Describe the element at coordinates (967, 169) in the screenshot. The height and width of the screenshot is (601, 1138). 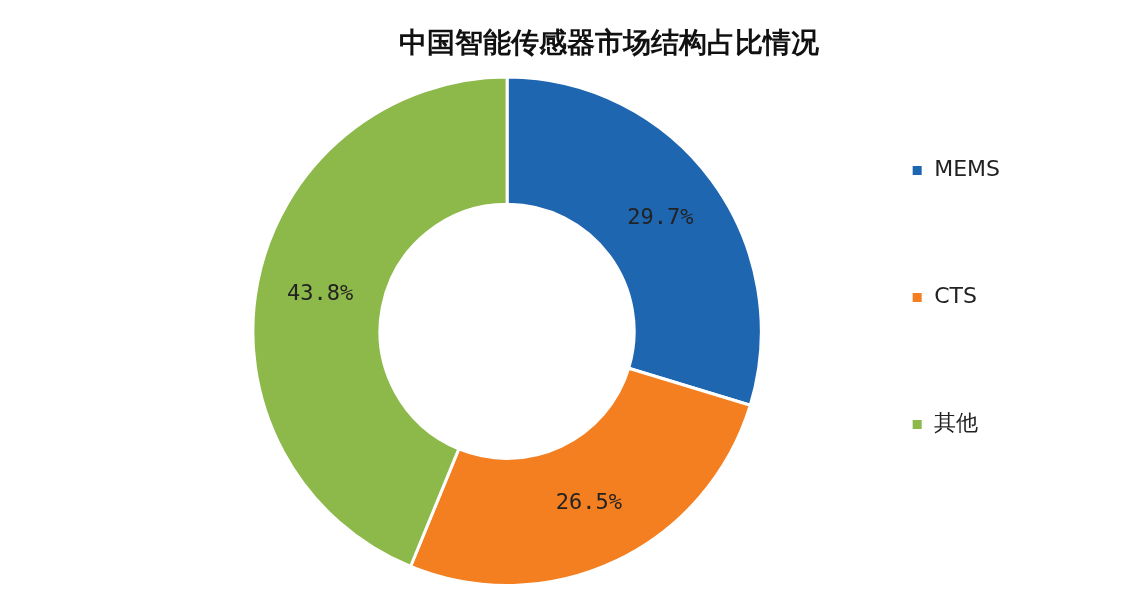
I see `legend-label: MEMS` at that location.